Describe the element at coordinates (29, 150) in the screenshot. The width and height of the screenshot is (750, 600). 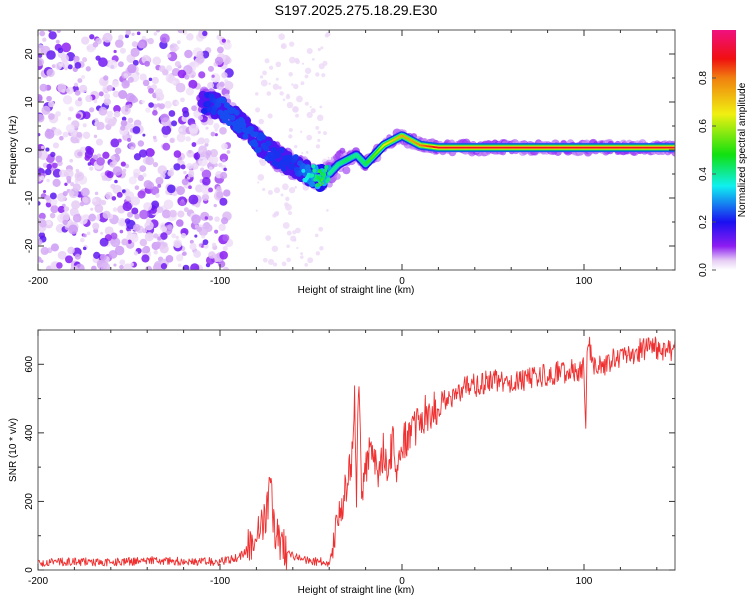
I see `spectrogram-ytick-label: 0` at that location.